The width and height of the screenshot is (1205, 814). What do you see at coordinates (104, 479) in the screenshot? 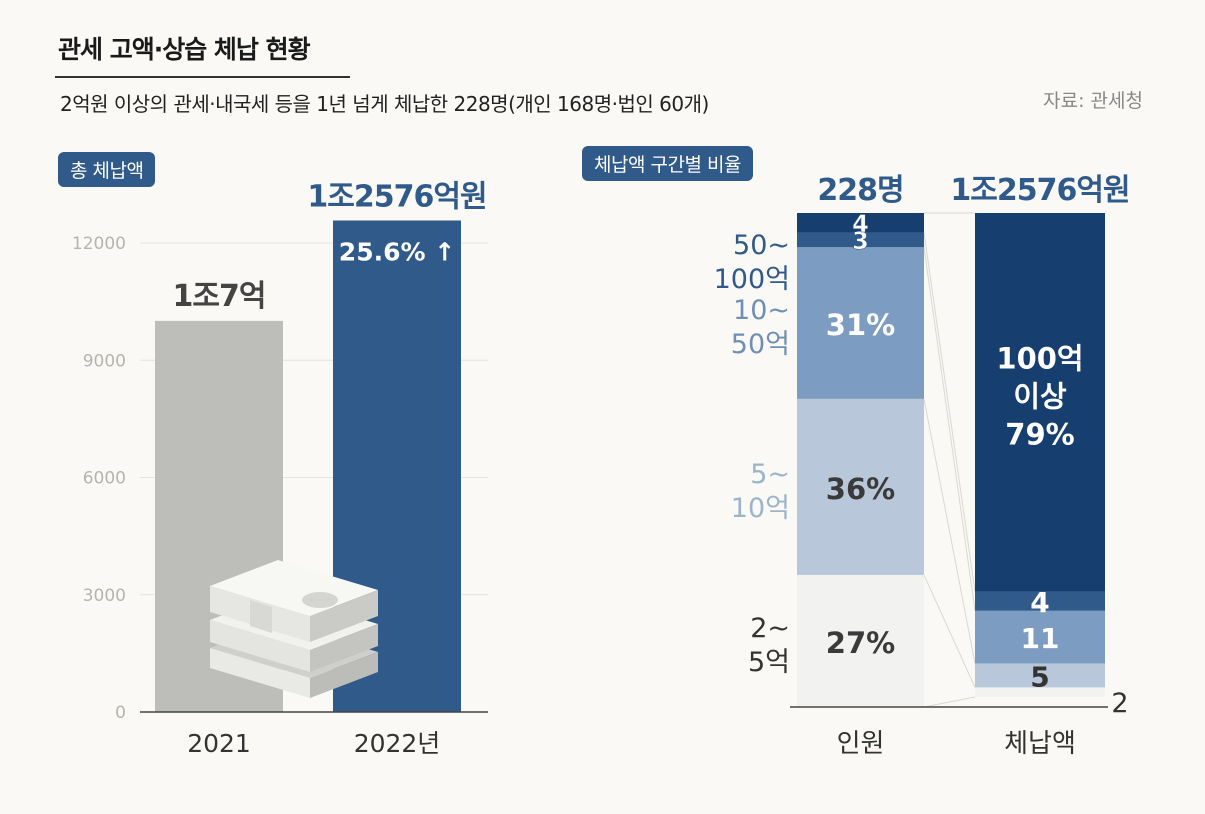
I see `y-tick-label: 6000` at bounding box center [104, 479].